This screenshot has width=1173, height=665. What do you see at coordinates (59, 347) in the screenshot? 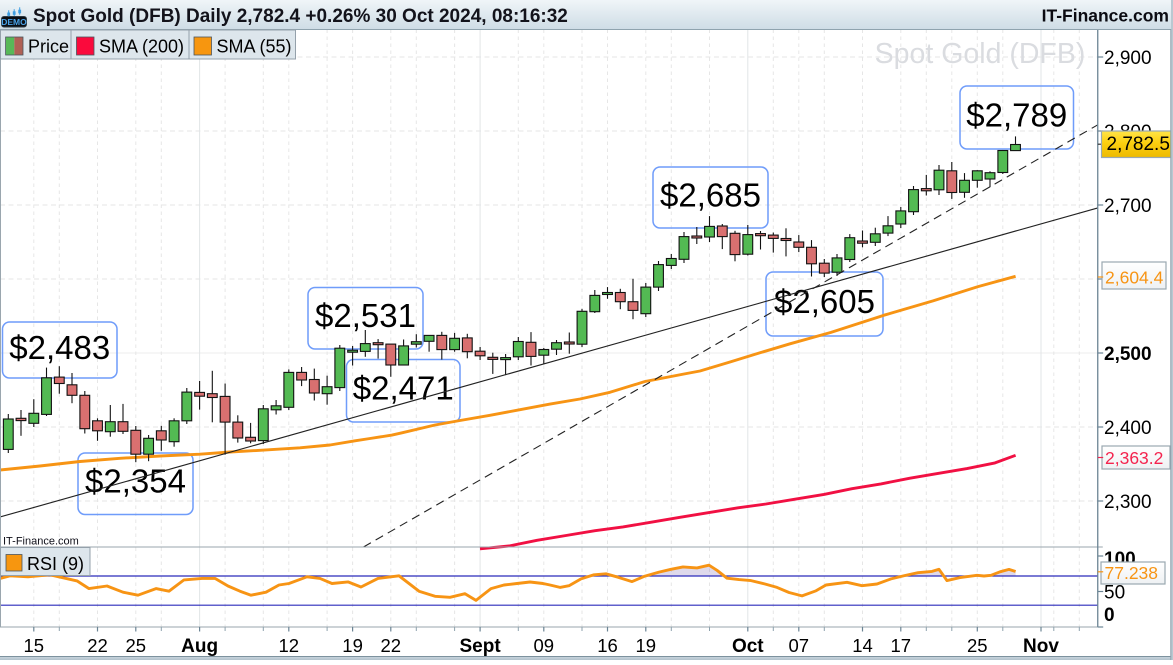
I see `svg-text: $2,483` at bounding box center [59, 347].